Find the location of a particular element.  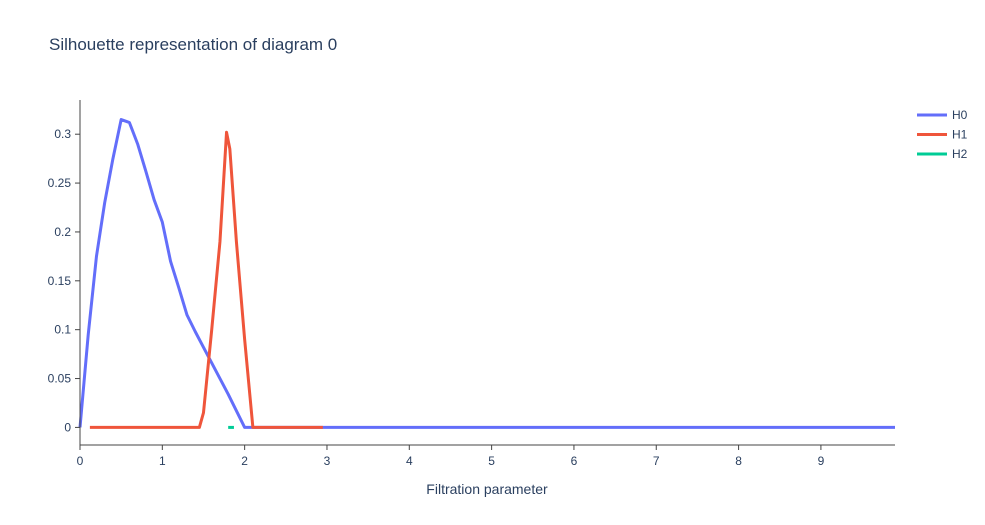

chart-title: Silhouette representation of diagram 0 is located at coordinates (193, 44).